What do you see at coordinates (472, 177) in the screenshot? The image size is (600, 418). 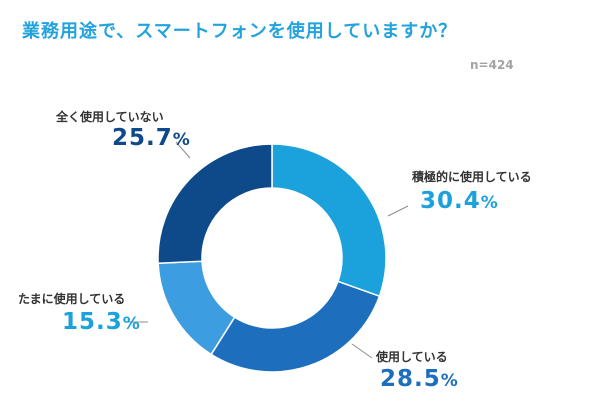 I see `category-label-0: 積極的に使用している` at bounding box center [472, 177].